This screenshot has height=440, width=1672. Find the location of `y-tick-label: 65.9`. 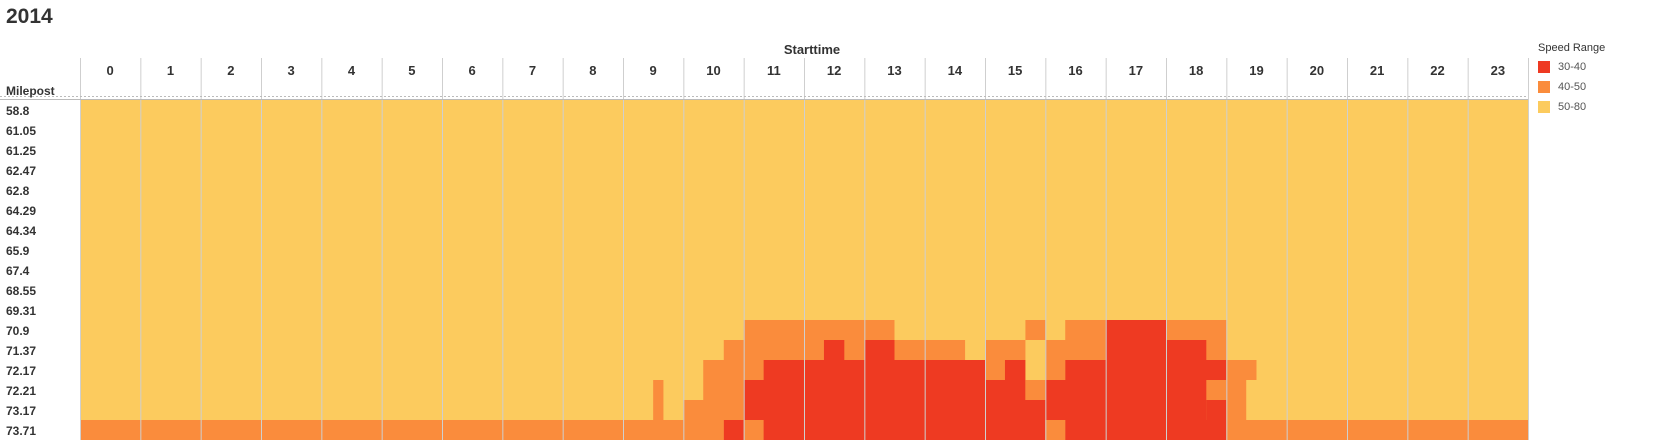

y-tick-label: 65.9 is located at coordinates (18, 251).